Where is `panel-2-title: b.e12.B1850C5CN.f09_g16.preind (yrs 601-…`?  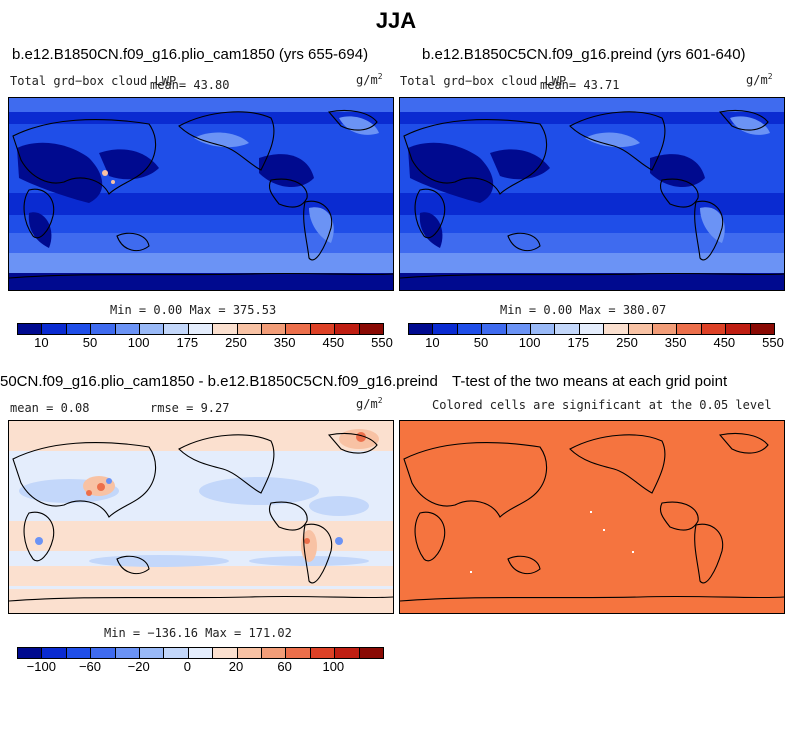
panel-2-title: b.e12.B1850C5CN.f09_g16.preind (yrs 601-… is located at coordinates (584, 54).